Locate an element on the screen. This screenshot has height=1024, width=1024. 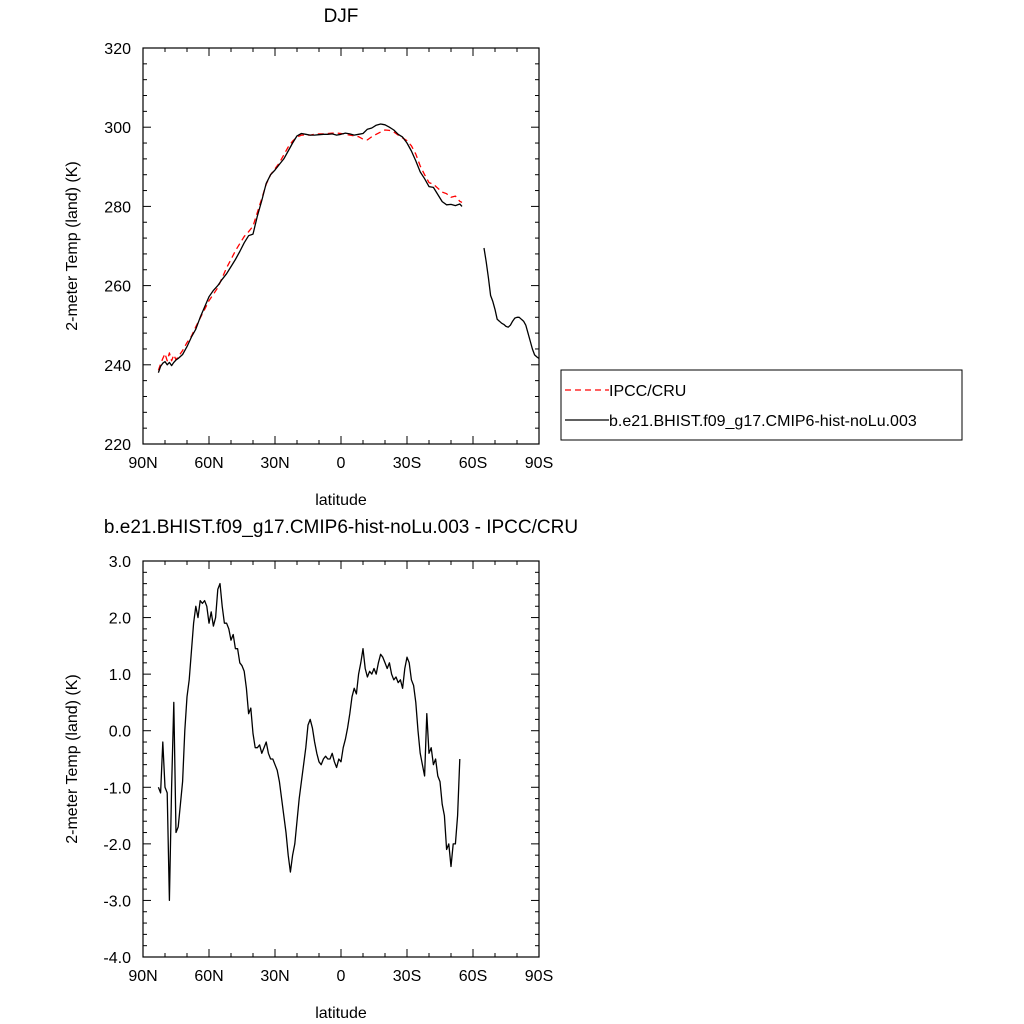
y-tick-label: 240 is located at coordinates (117, 366).